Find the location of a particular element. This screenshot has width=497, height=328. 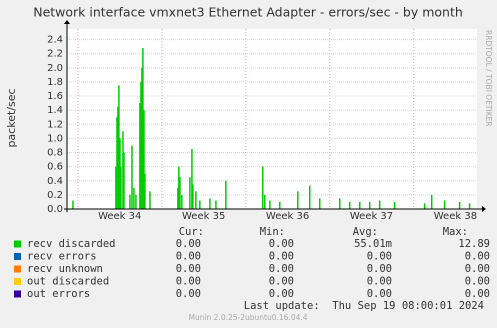

legend-stat: 12.89 is located at coordinates (474, 244).